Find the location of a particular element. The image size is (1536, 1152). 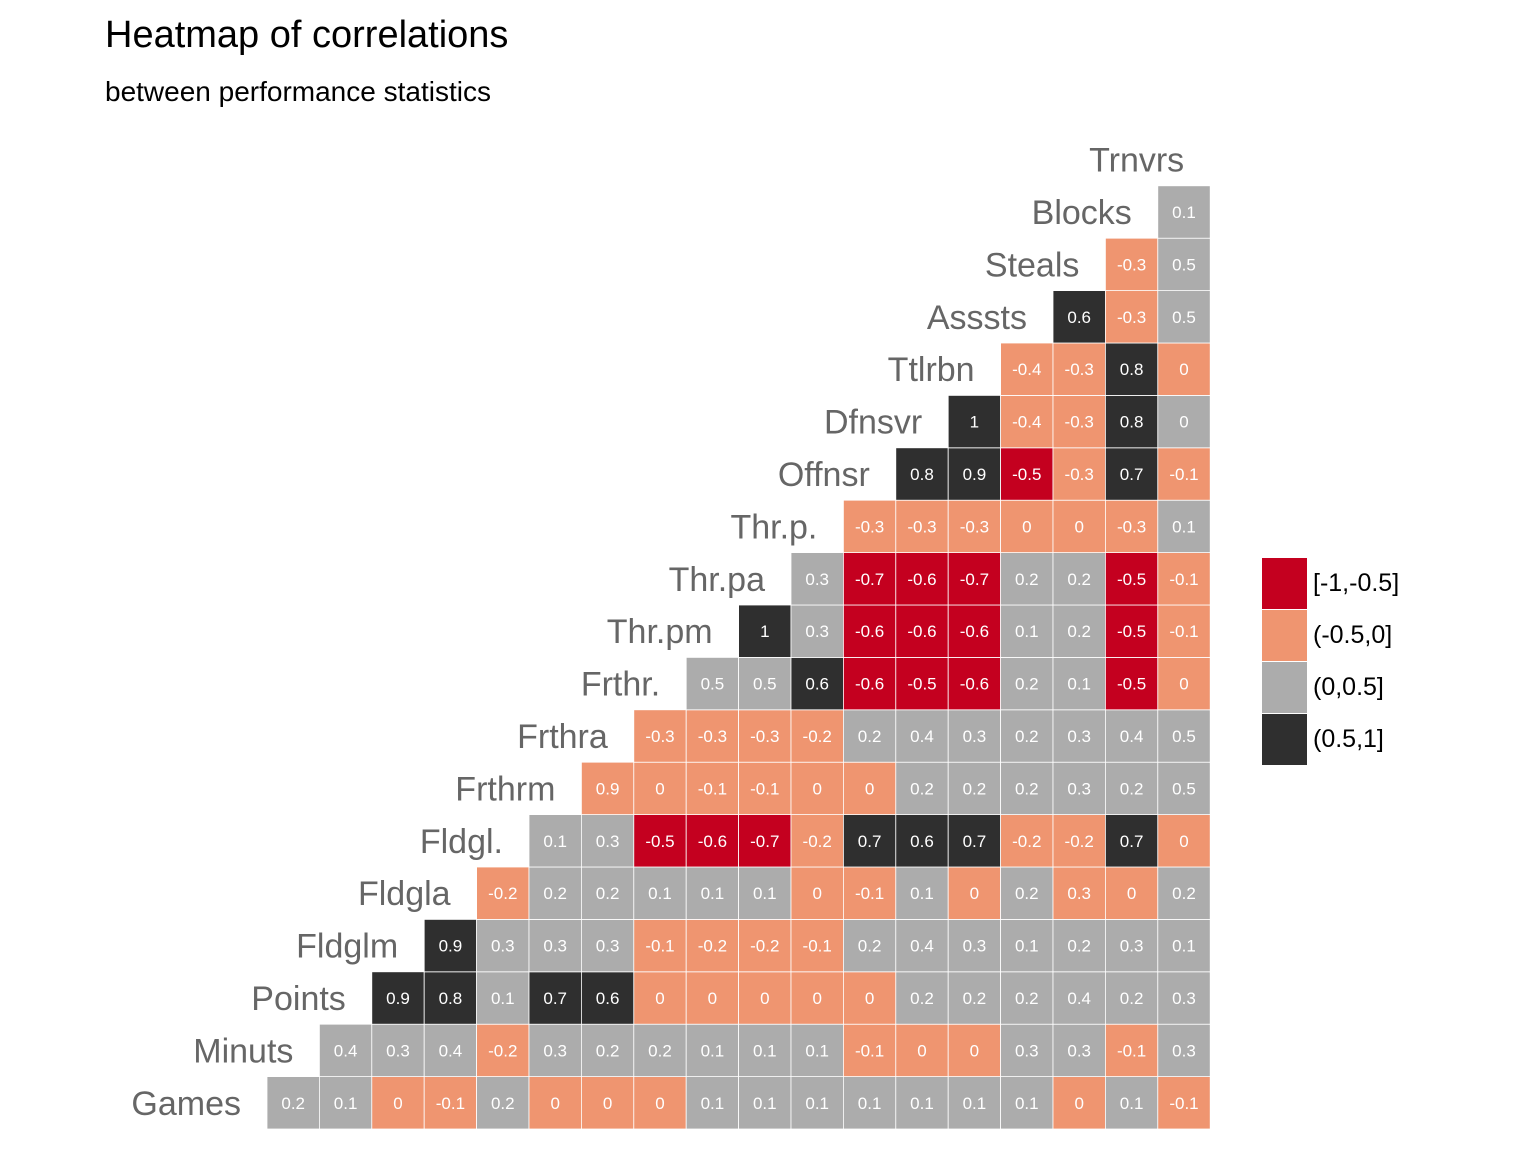

row-label: Frthrm is located at coordinates (505, 789).